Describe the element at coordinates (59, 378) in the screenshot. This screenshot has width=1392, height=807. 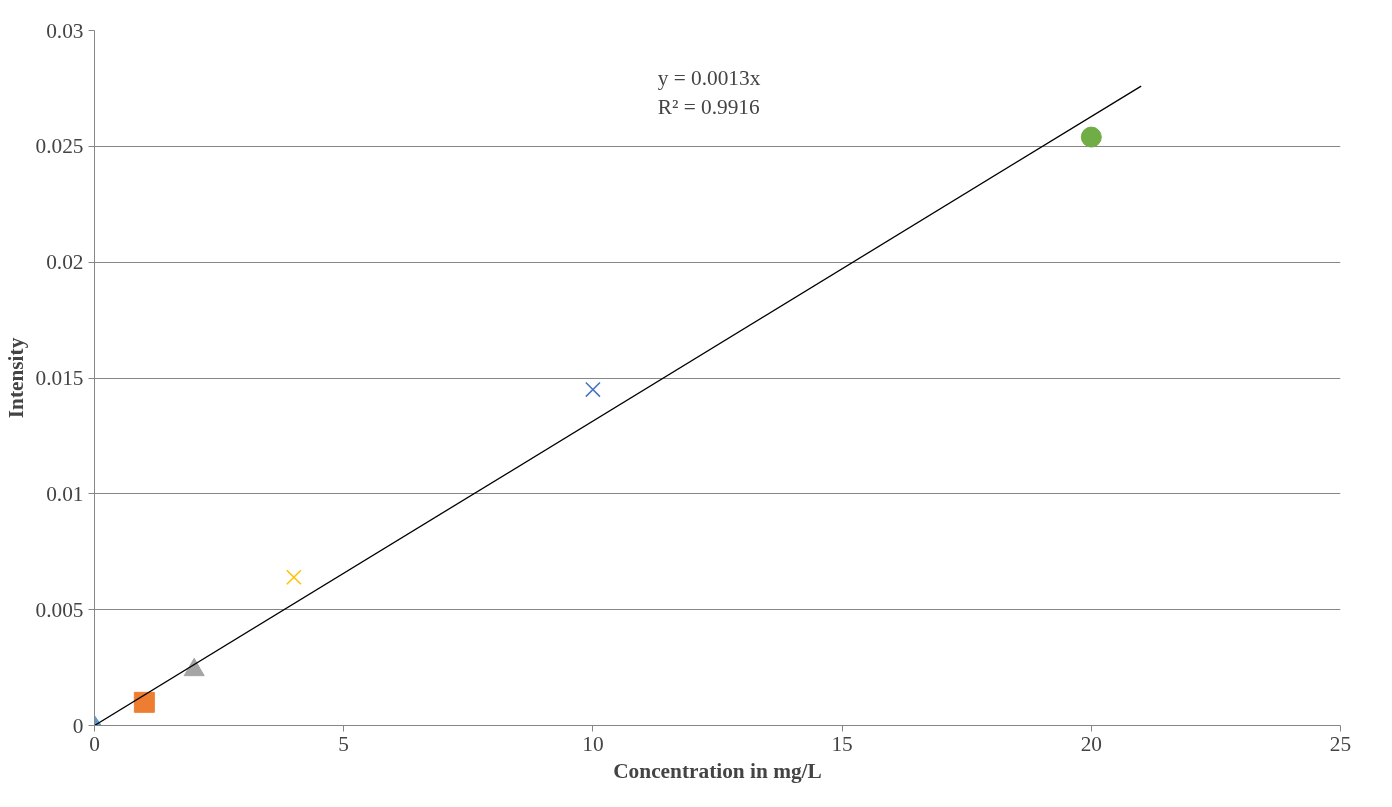
I see `y-tick-label: 0.015` at that location.